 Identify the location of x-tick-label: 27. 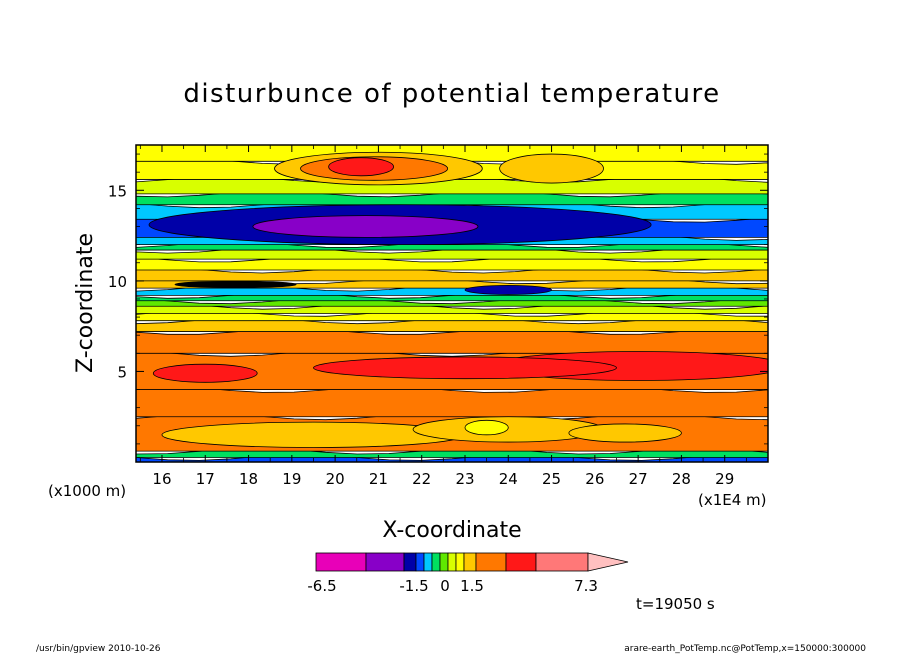
(638, 479).